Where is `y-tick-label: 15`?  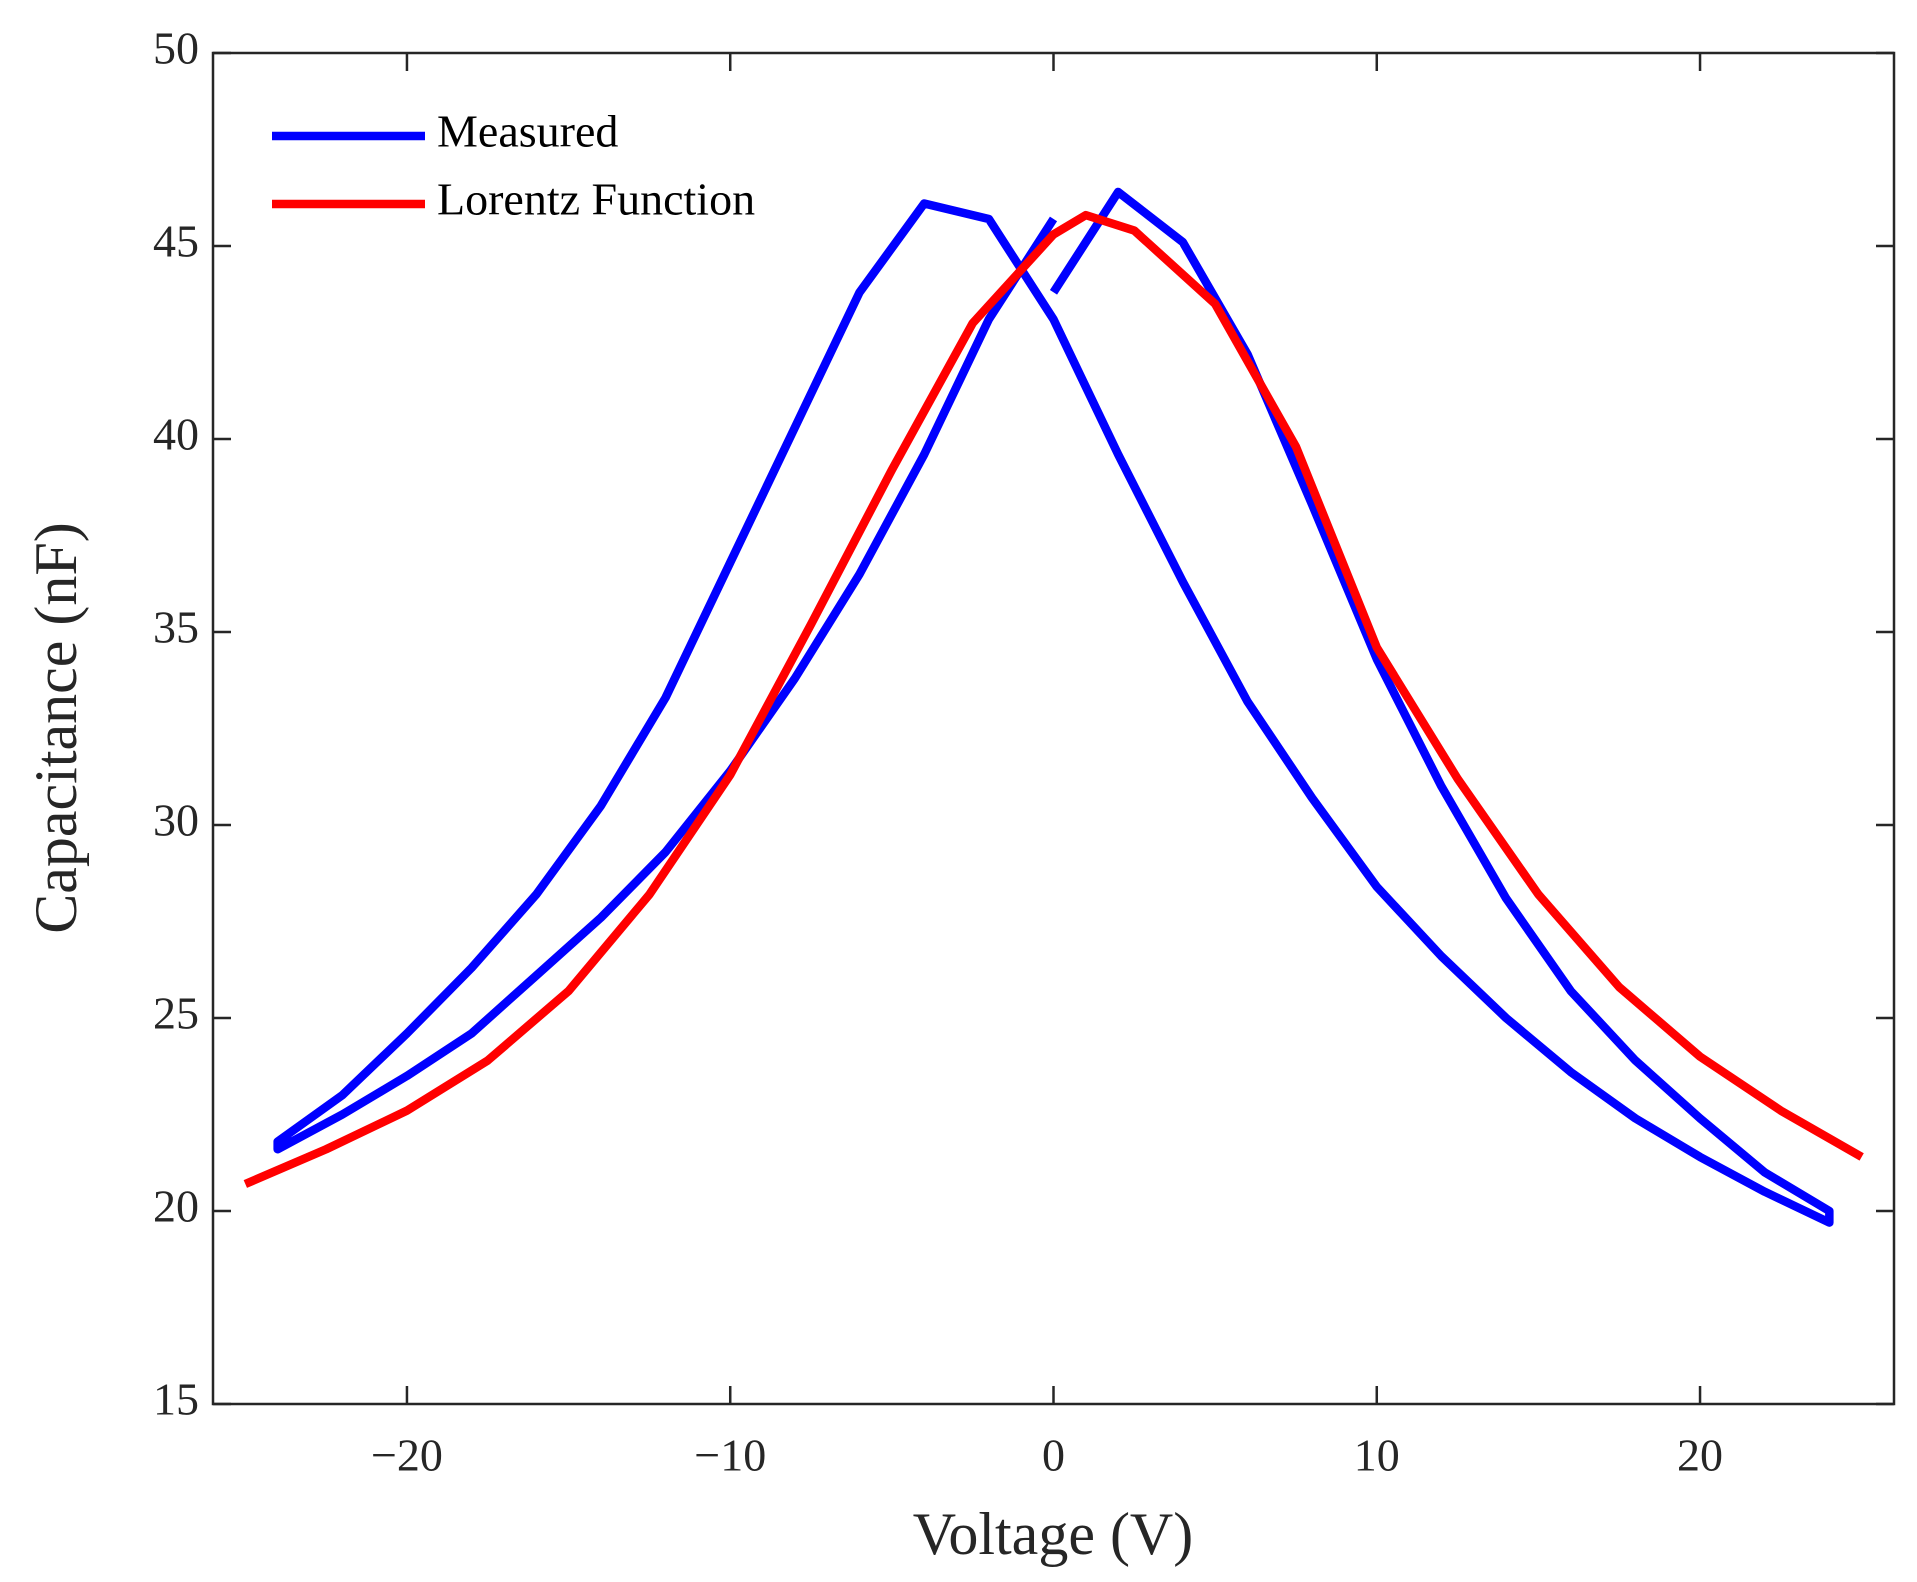 y-tick-label: 15 is located at coordinates (176, 1399).